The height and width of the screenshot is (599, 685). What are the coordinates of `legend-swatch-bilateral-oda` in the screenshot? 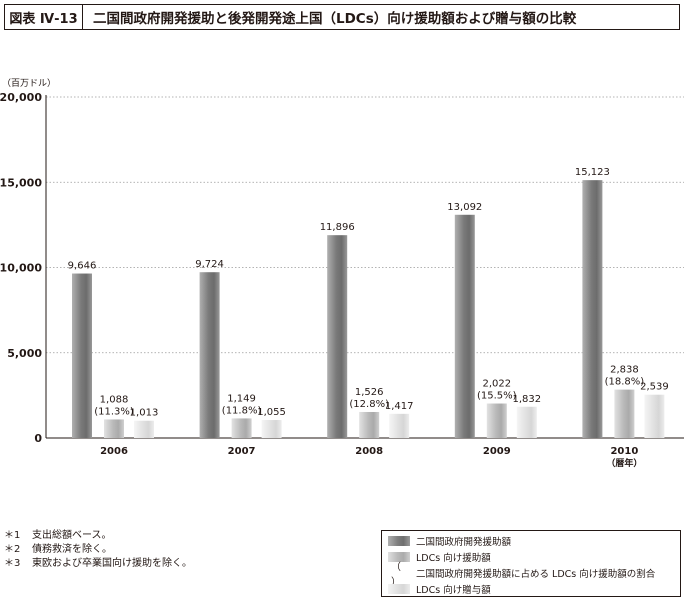 It's located at (399, 541).